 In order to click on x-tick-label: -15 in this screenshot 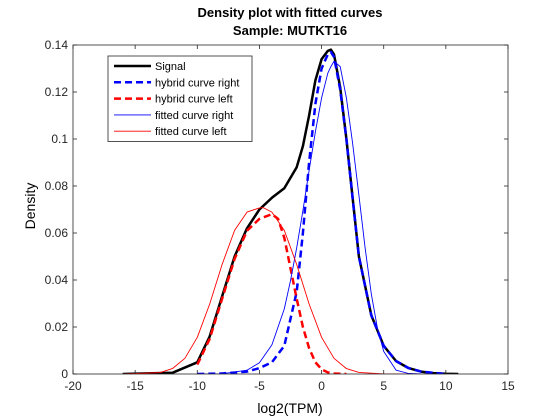, I will do `click(135, 386)`.